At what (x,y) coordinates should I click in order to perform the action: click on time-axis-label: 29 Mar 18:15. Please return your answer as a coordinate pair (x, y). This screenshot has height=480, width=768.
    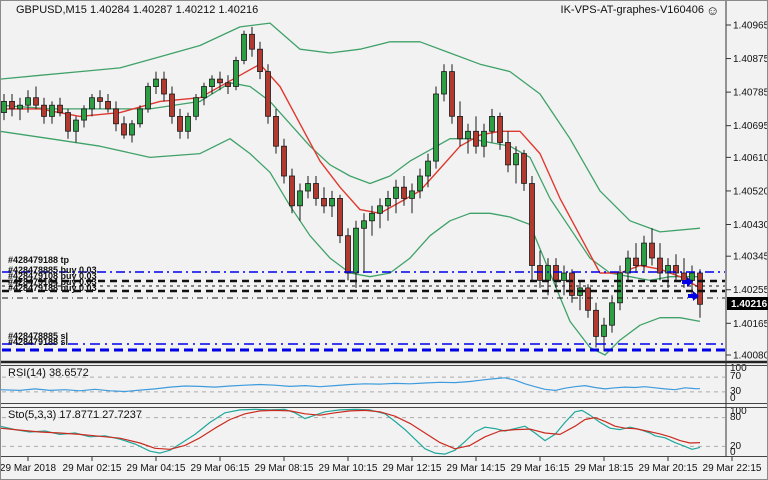
    Looking at the image, I should click on (604, 468).